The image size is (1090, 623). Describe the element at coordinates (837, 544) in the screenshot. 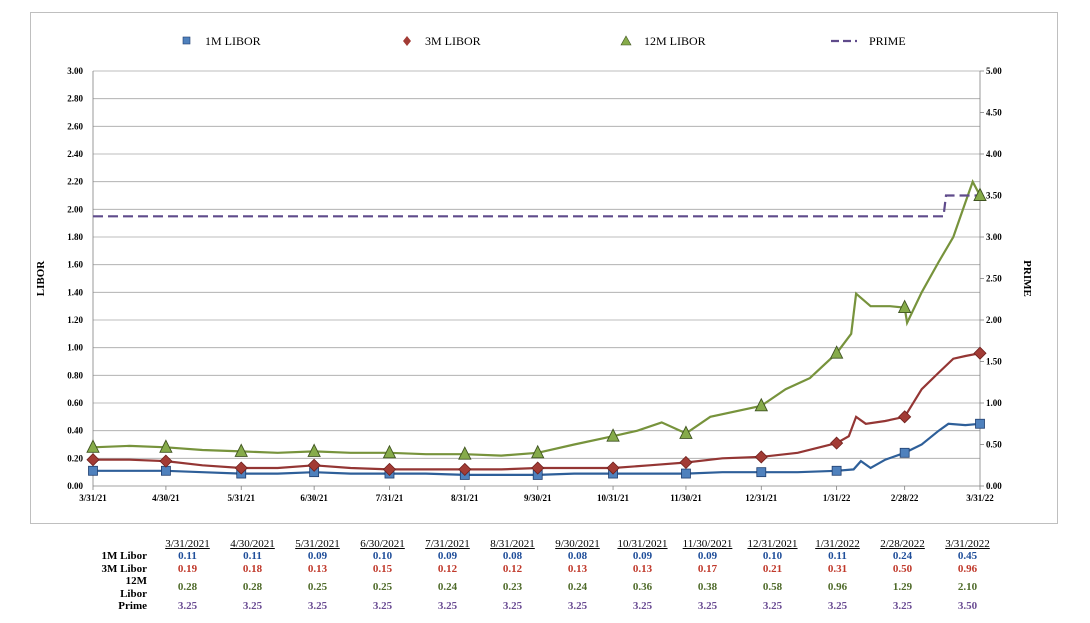

I see `table-date-header: 1/31/2022` at that location.